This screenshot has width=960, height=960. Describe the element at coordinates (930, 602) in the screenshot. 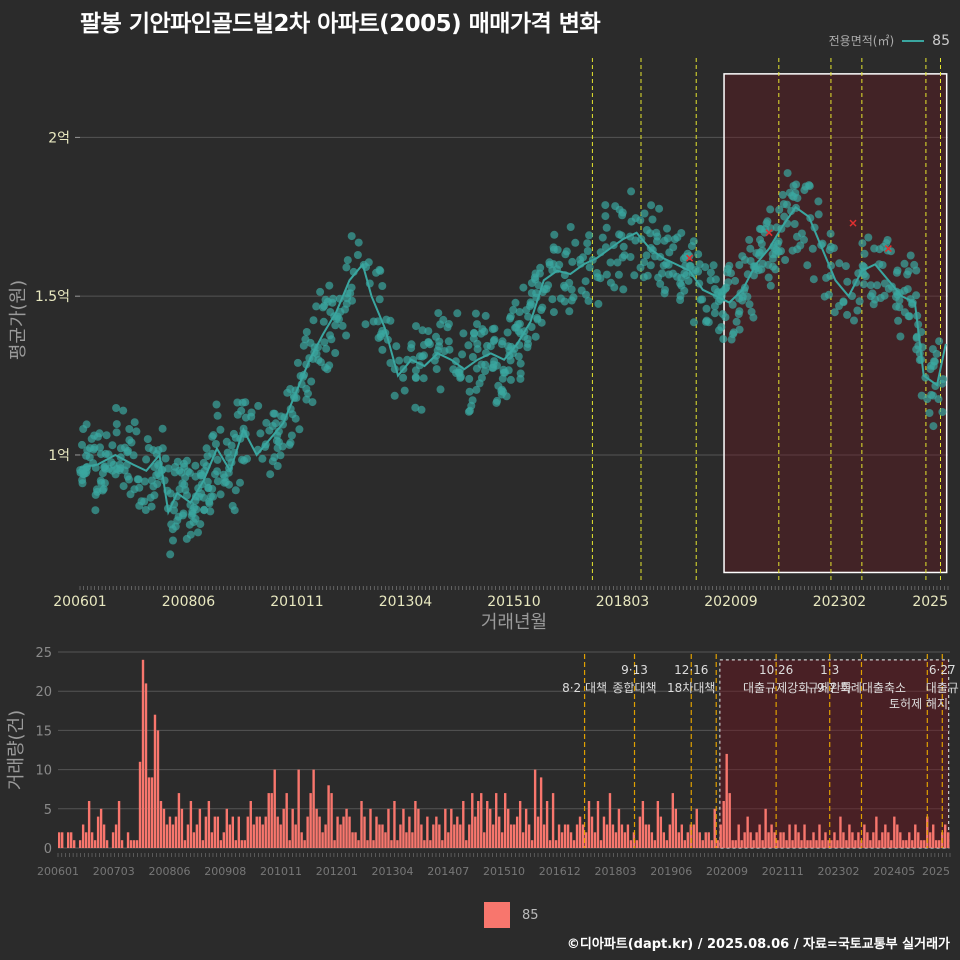

I see `x-tick-label-8: 2025` at that location.